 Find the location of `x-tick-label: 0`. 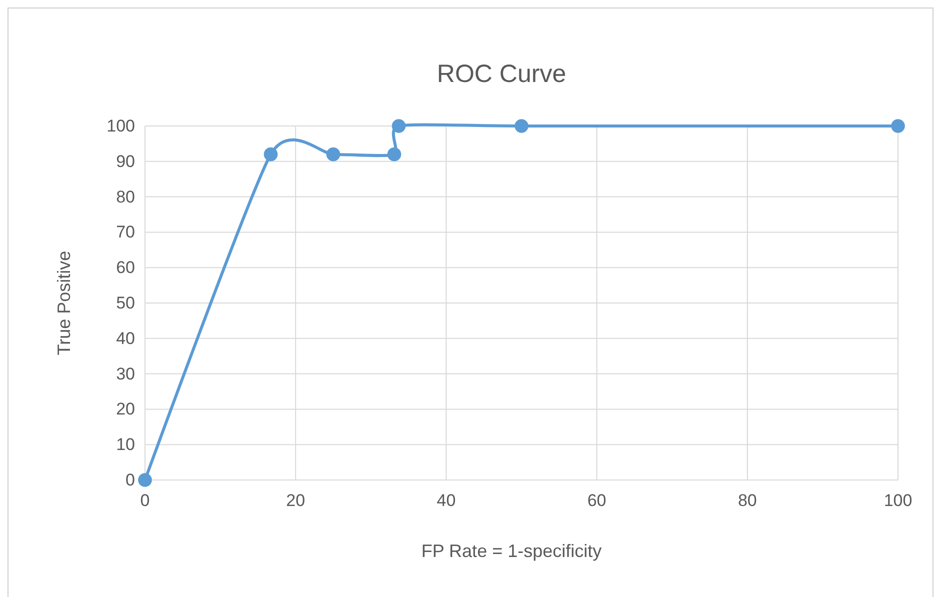

x-tick-label: 0 is located at coordinates (145, 500).